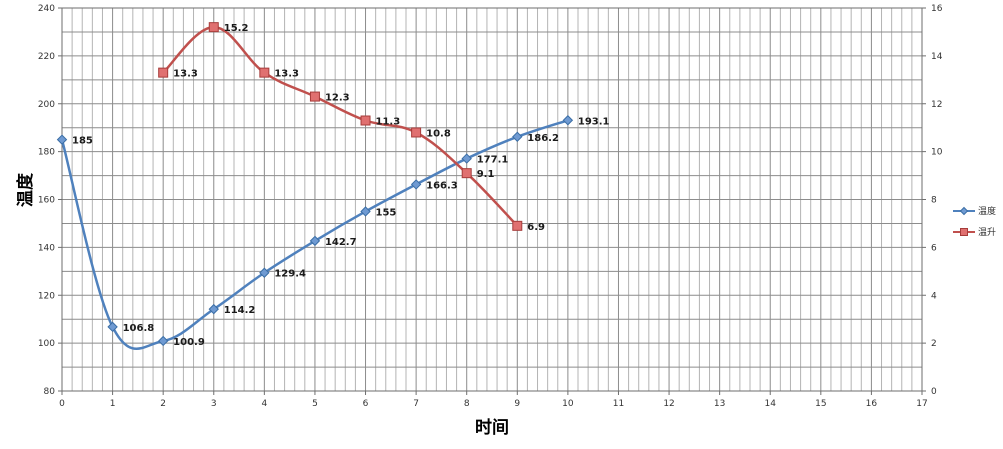 Image resolution: width=1003 pixels, height=449 pixels. Describe the element at coordinates (337, 98) in the screenshot. I see `data-label-temperature-rise: 12.3` at that location.